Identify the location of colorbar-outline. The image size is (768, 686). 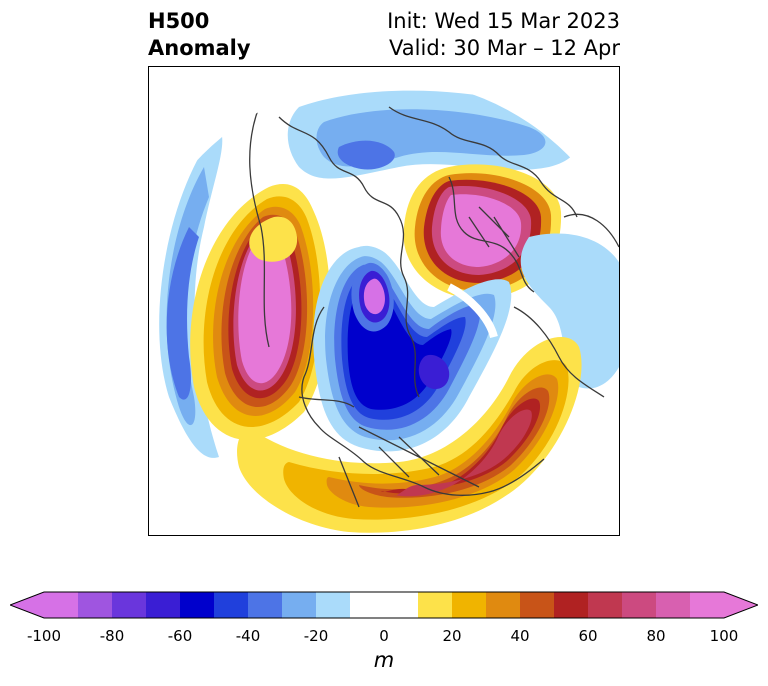
(384, 605).